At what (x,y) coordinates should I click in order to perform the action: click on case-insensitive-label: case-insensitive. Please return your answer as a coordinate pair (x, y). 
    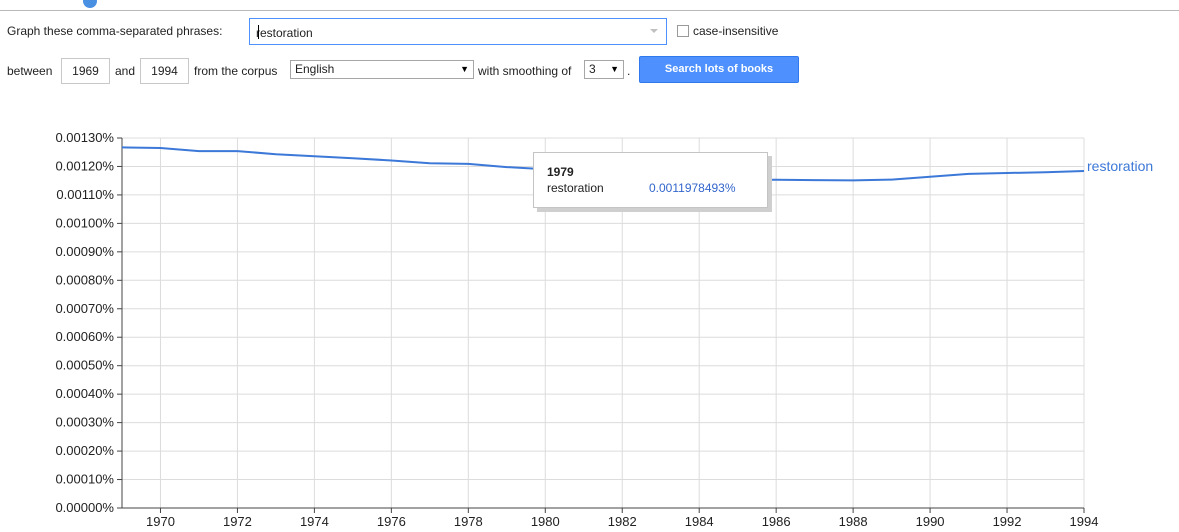
    Looking at the image, I should click on (736, 31).